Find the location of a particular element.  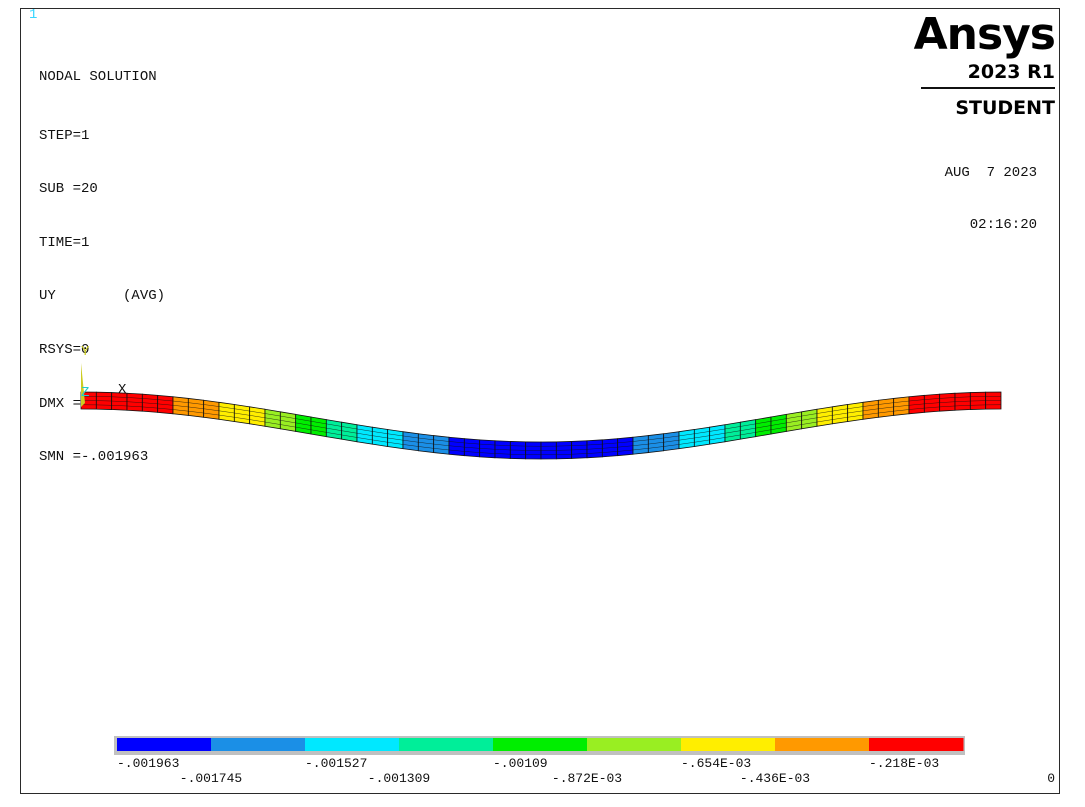

brand-name: Ansys is located at coordinates (984, 34).